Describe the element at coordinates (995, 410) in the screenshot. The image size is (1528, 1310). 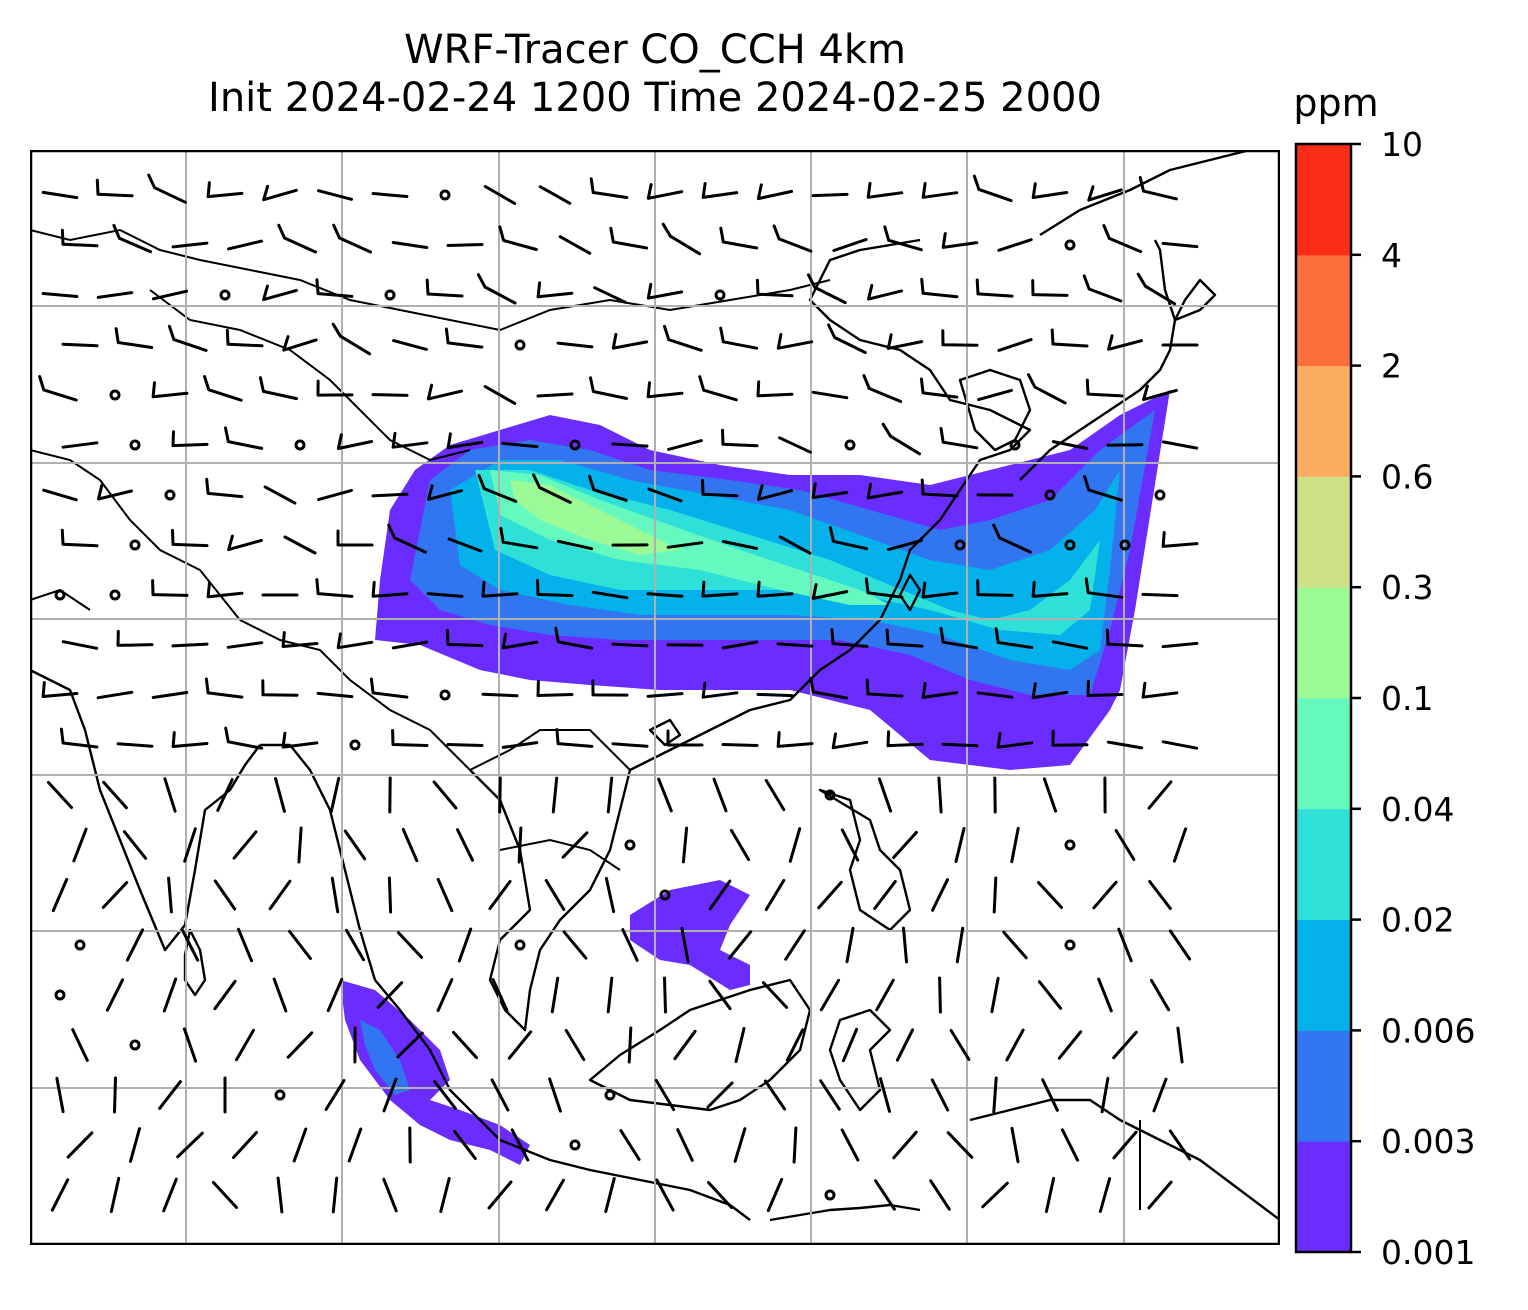
I see `coast-korea` at that location.